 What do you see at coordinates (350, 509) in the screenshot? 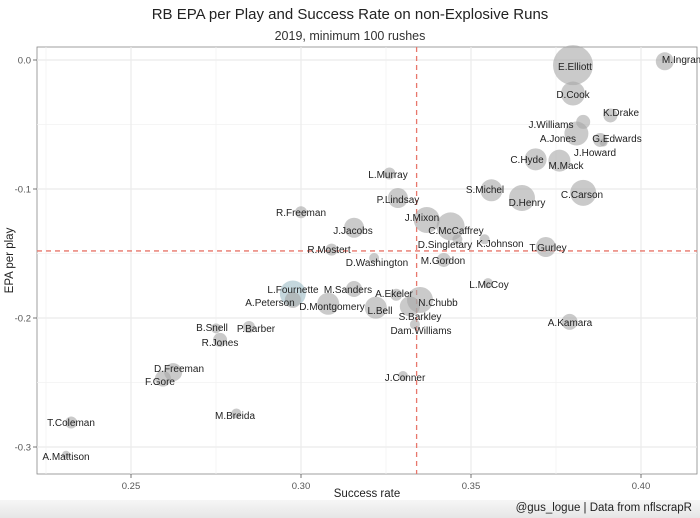
I see `bottom-bar` at bounding box center [350, 509].